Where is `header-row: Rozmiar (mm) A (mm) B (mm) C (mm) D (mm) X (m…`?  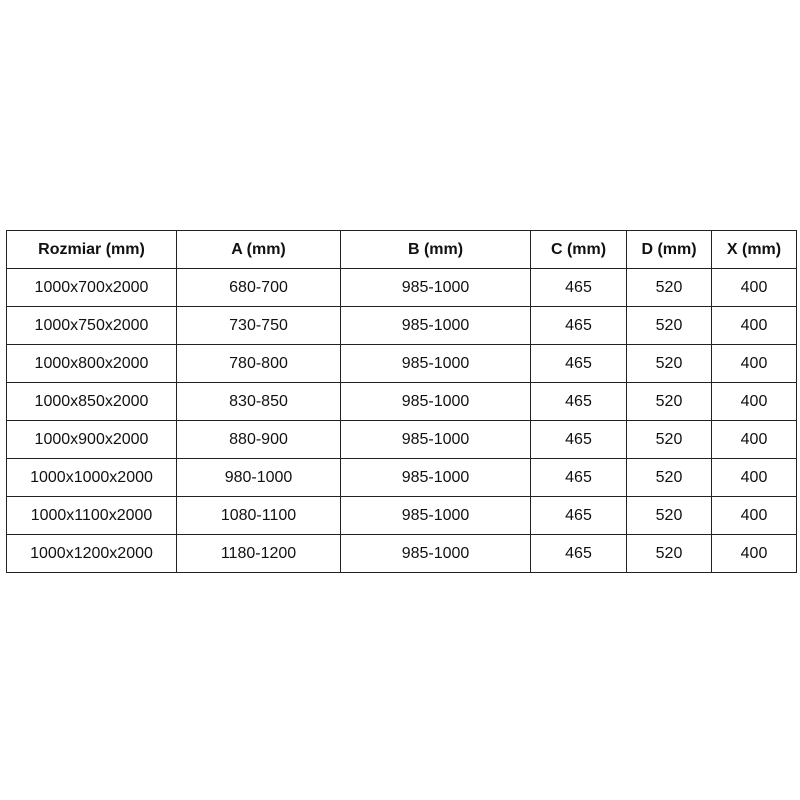 header-row: Rozmiar (mm) A (mm) B (mm) C (mm) D (mm) X (m… is located at coordinates (401, 249).